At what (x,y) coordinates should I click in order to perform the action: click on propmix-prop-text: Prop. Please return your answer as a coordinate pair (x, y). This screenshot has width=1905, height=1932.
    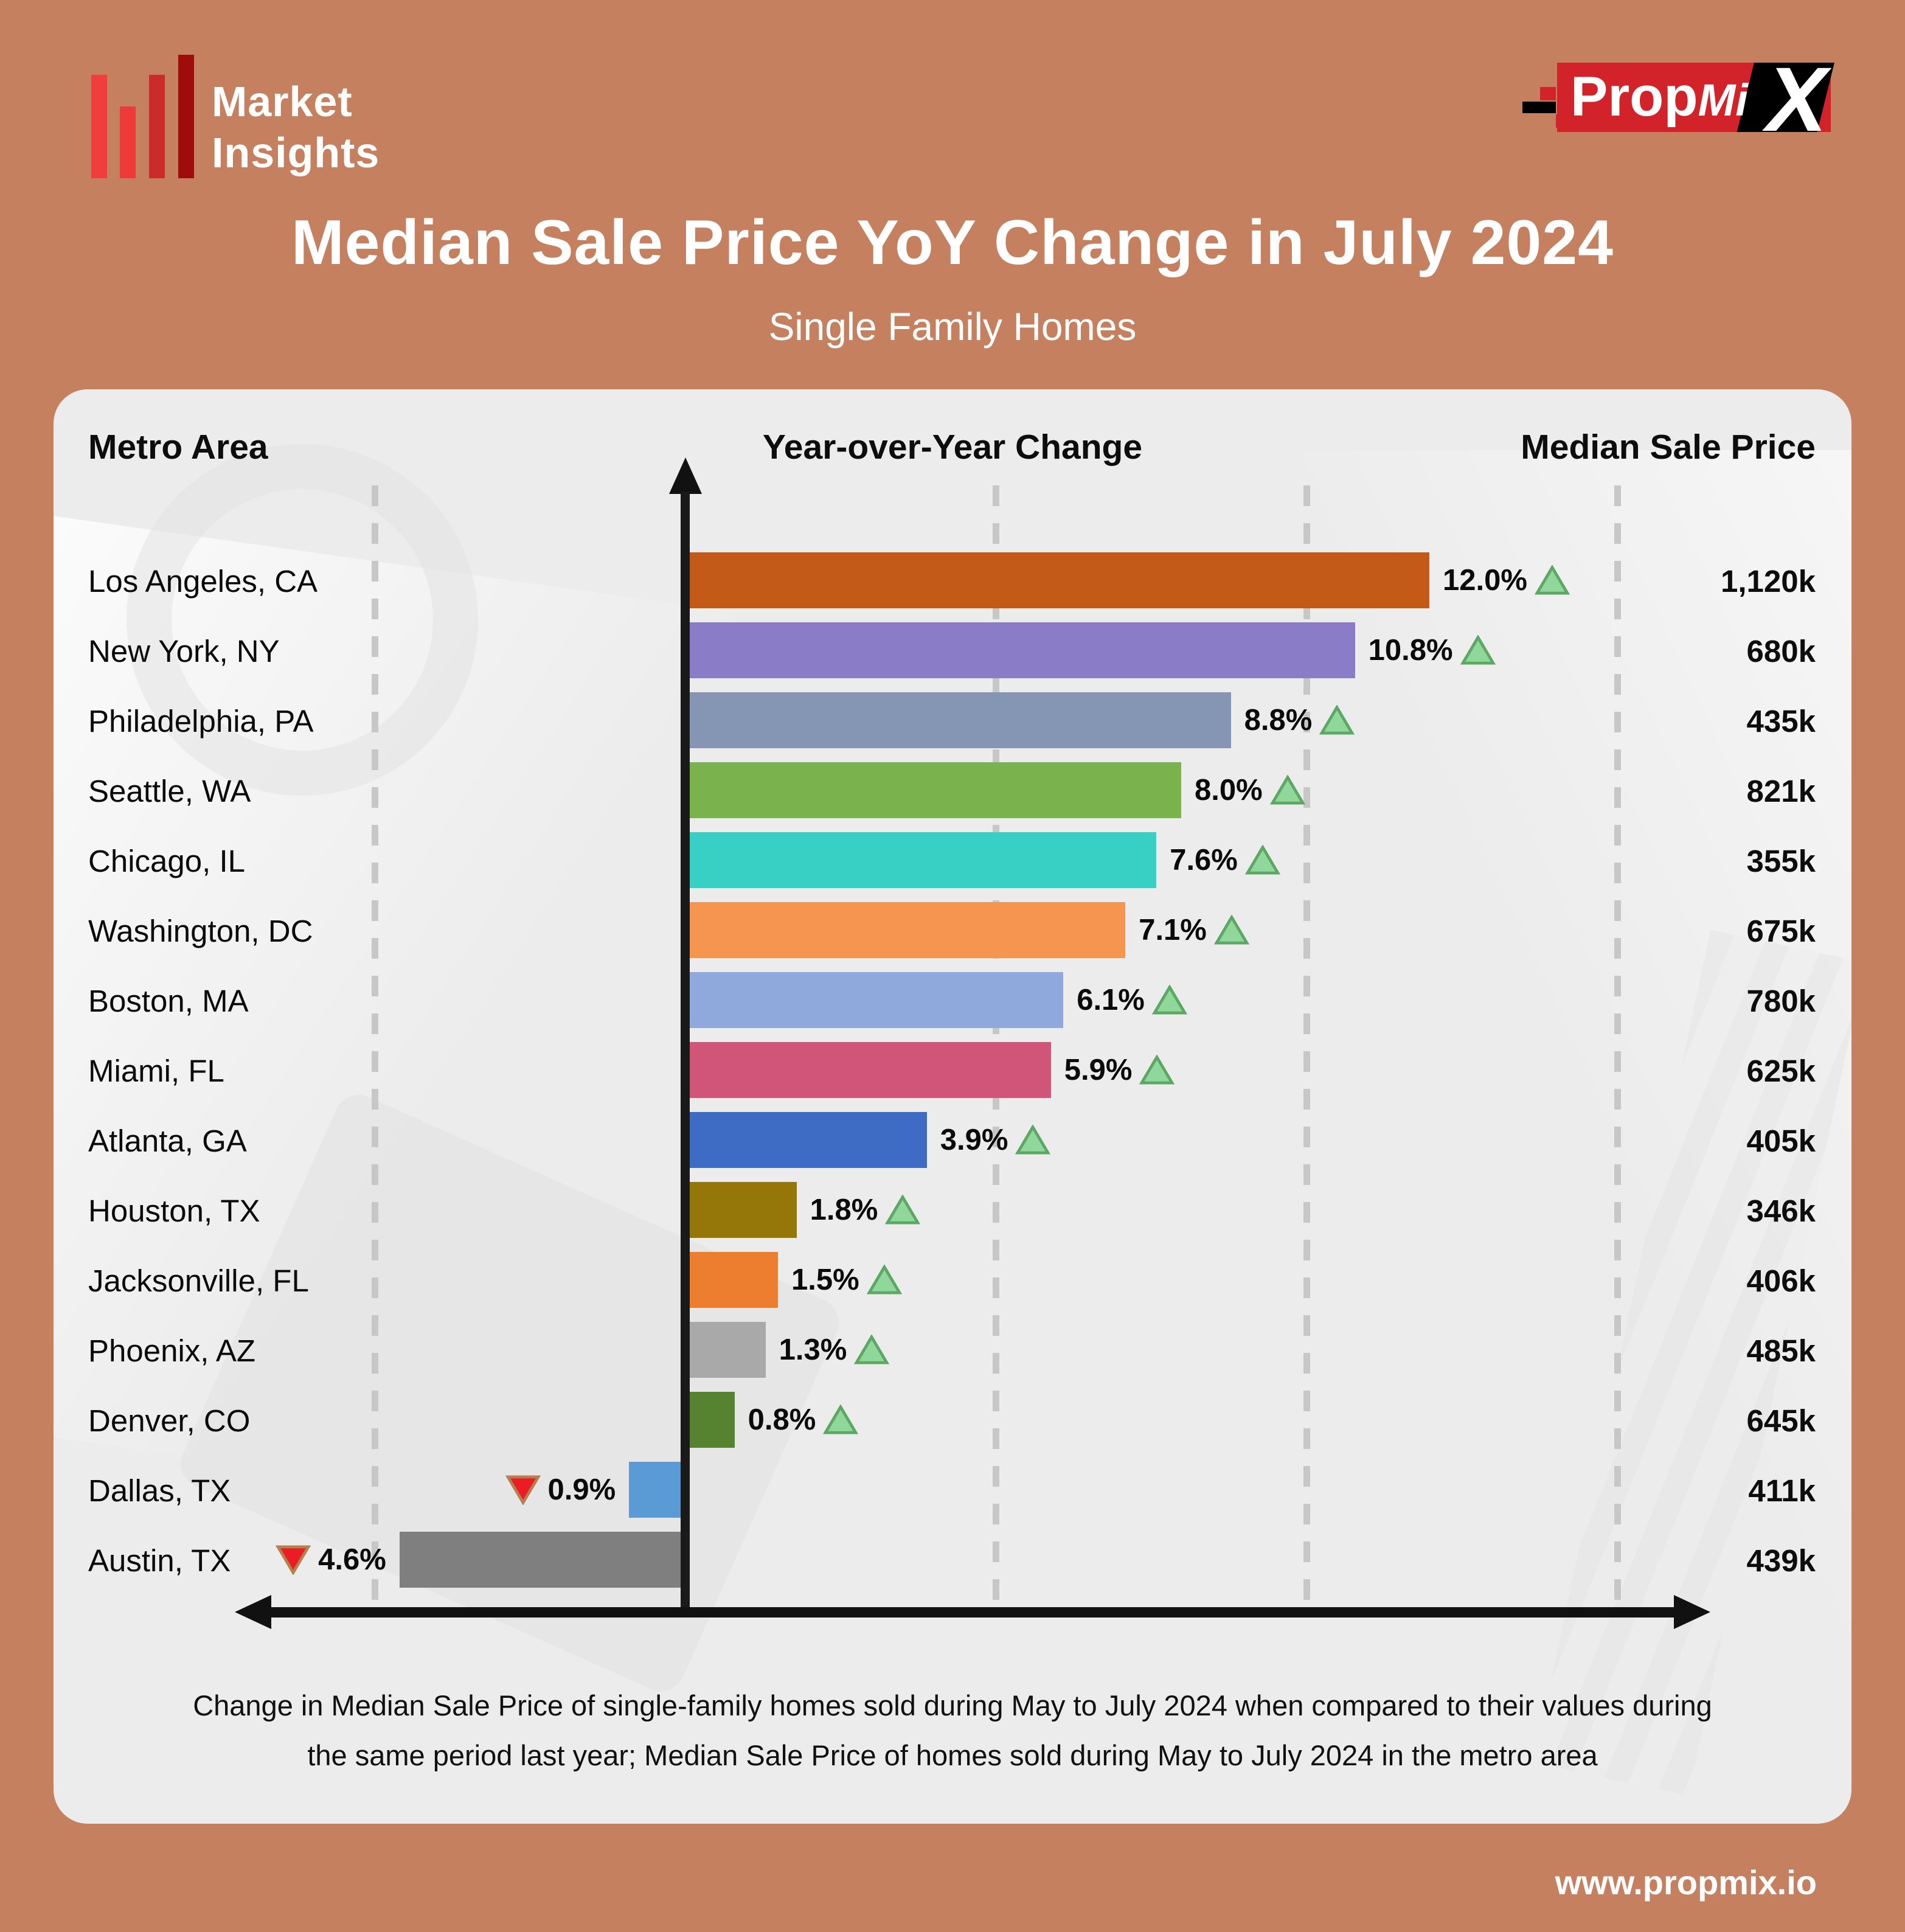
    Looking at the image, I should click on (1634, 97).